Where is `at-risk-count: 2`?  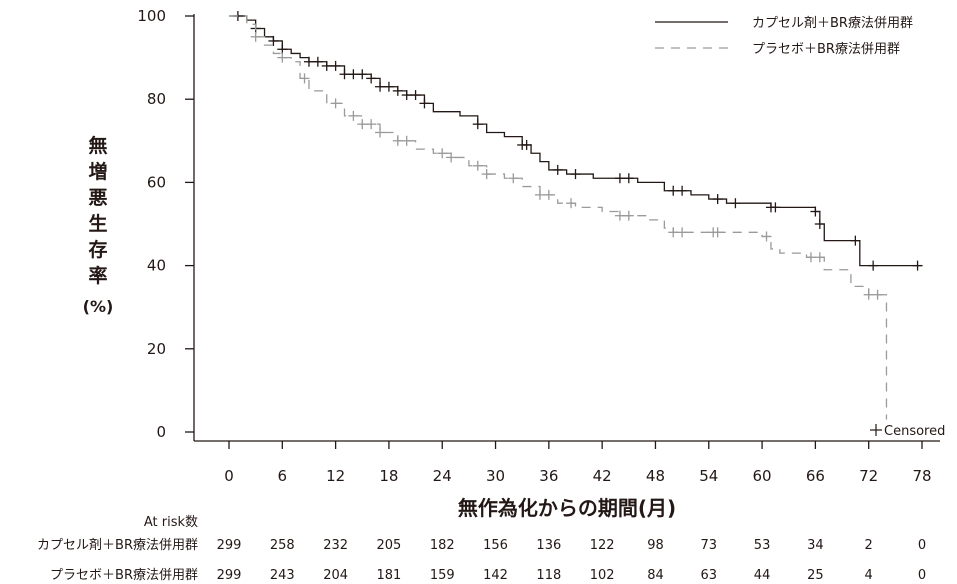 at-risk-count: 2 is located at coordinates (869, 545).